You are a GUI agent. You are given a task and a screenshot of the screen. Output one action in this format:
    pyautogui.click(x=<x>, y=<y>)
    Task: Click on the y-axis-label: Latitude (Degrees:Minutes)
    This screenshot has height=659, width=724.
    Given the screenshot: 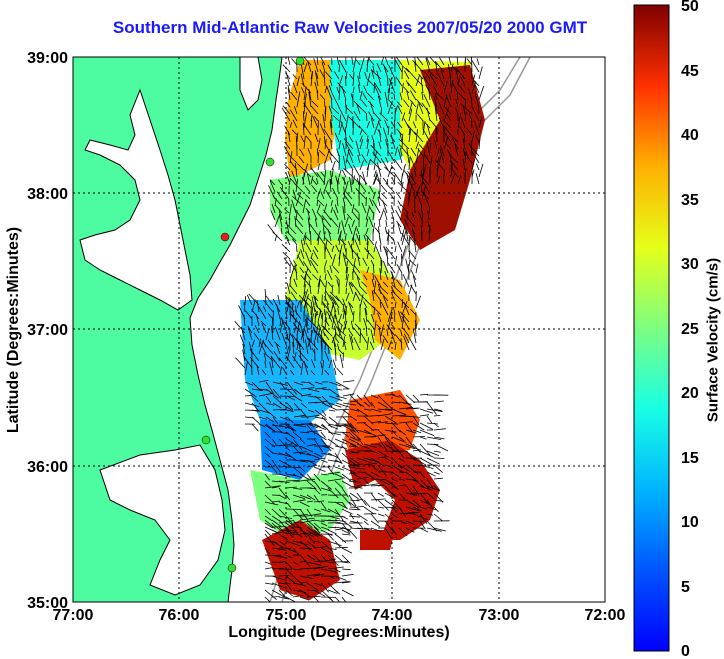 What is the action you would take?
    pyautogui.click(x=13, y=330)
    